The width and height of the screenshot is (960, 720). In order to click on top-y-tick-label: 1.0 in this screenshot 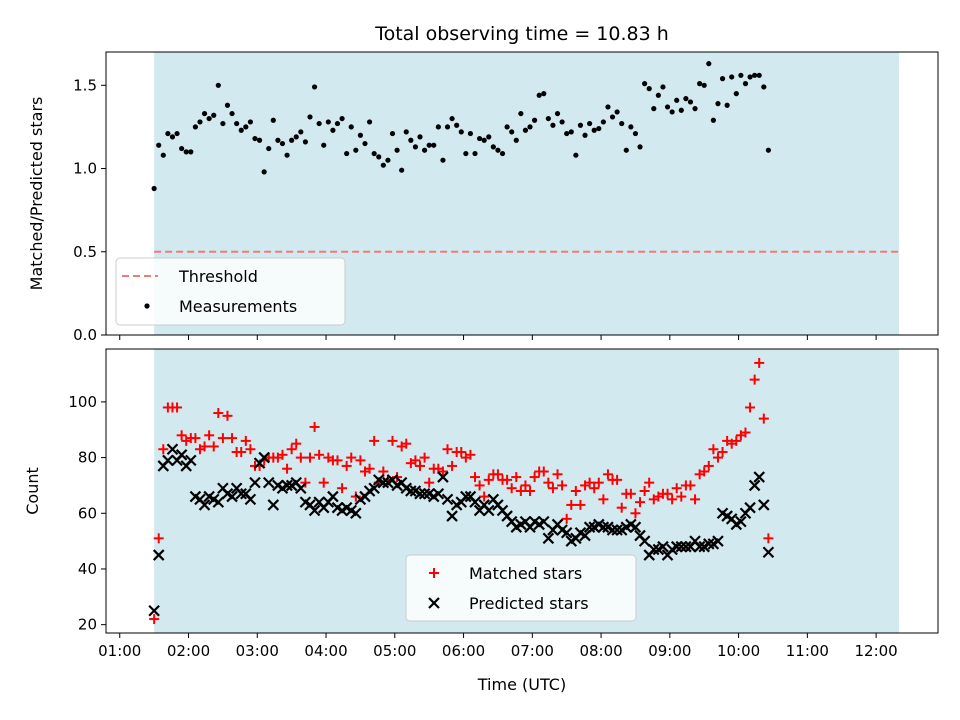, I will do `click(85, 169)`.